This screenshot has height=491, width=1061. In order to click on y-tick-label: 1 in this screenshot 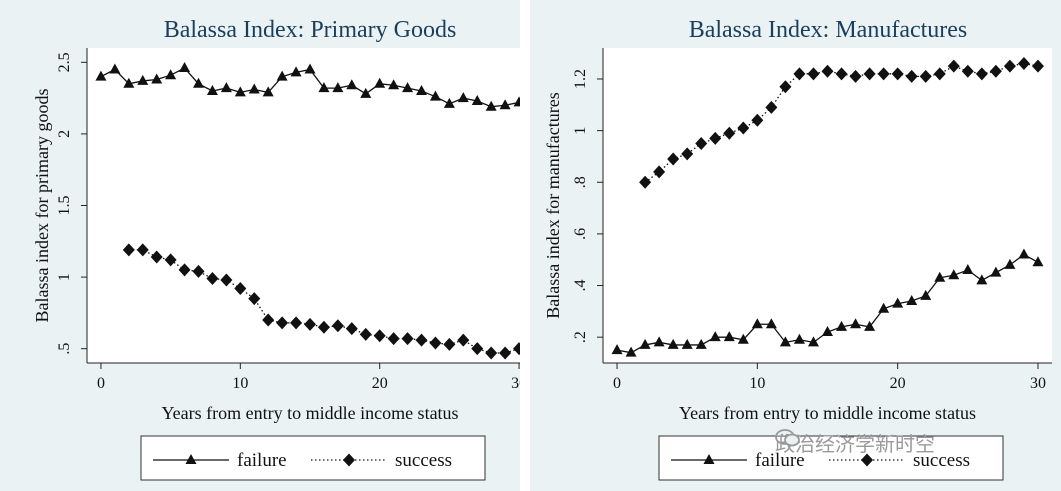, I will do `click(580, 131)`.